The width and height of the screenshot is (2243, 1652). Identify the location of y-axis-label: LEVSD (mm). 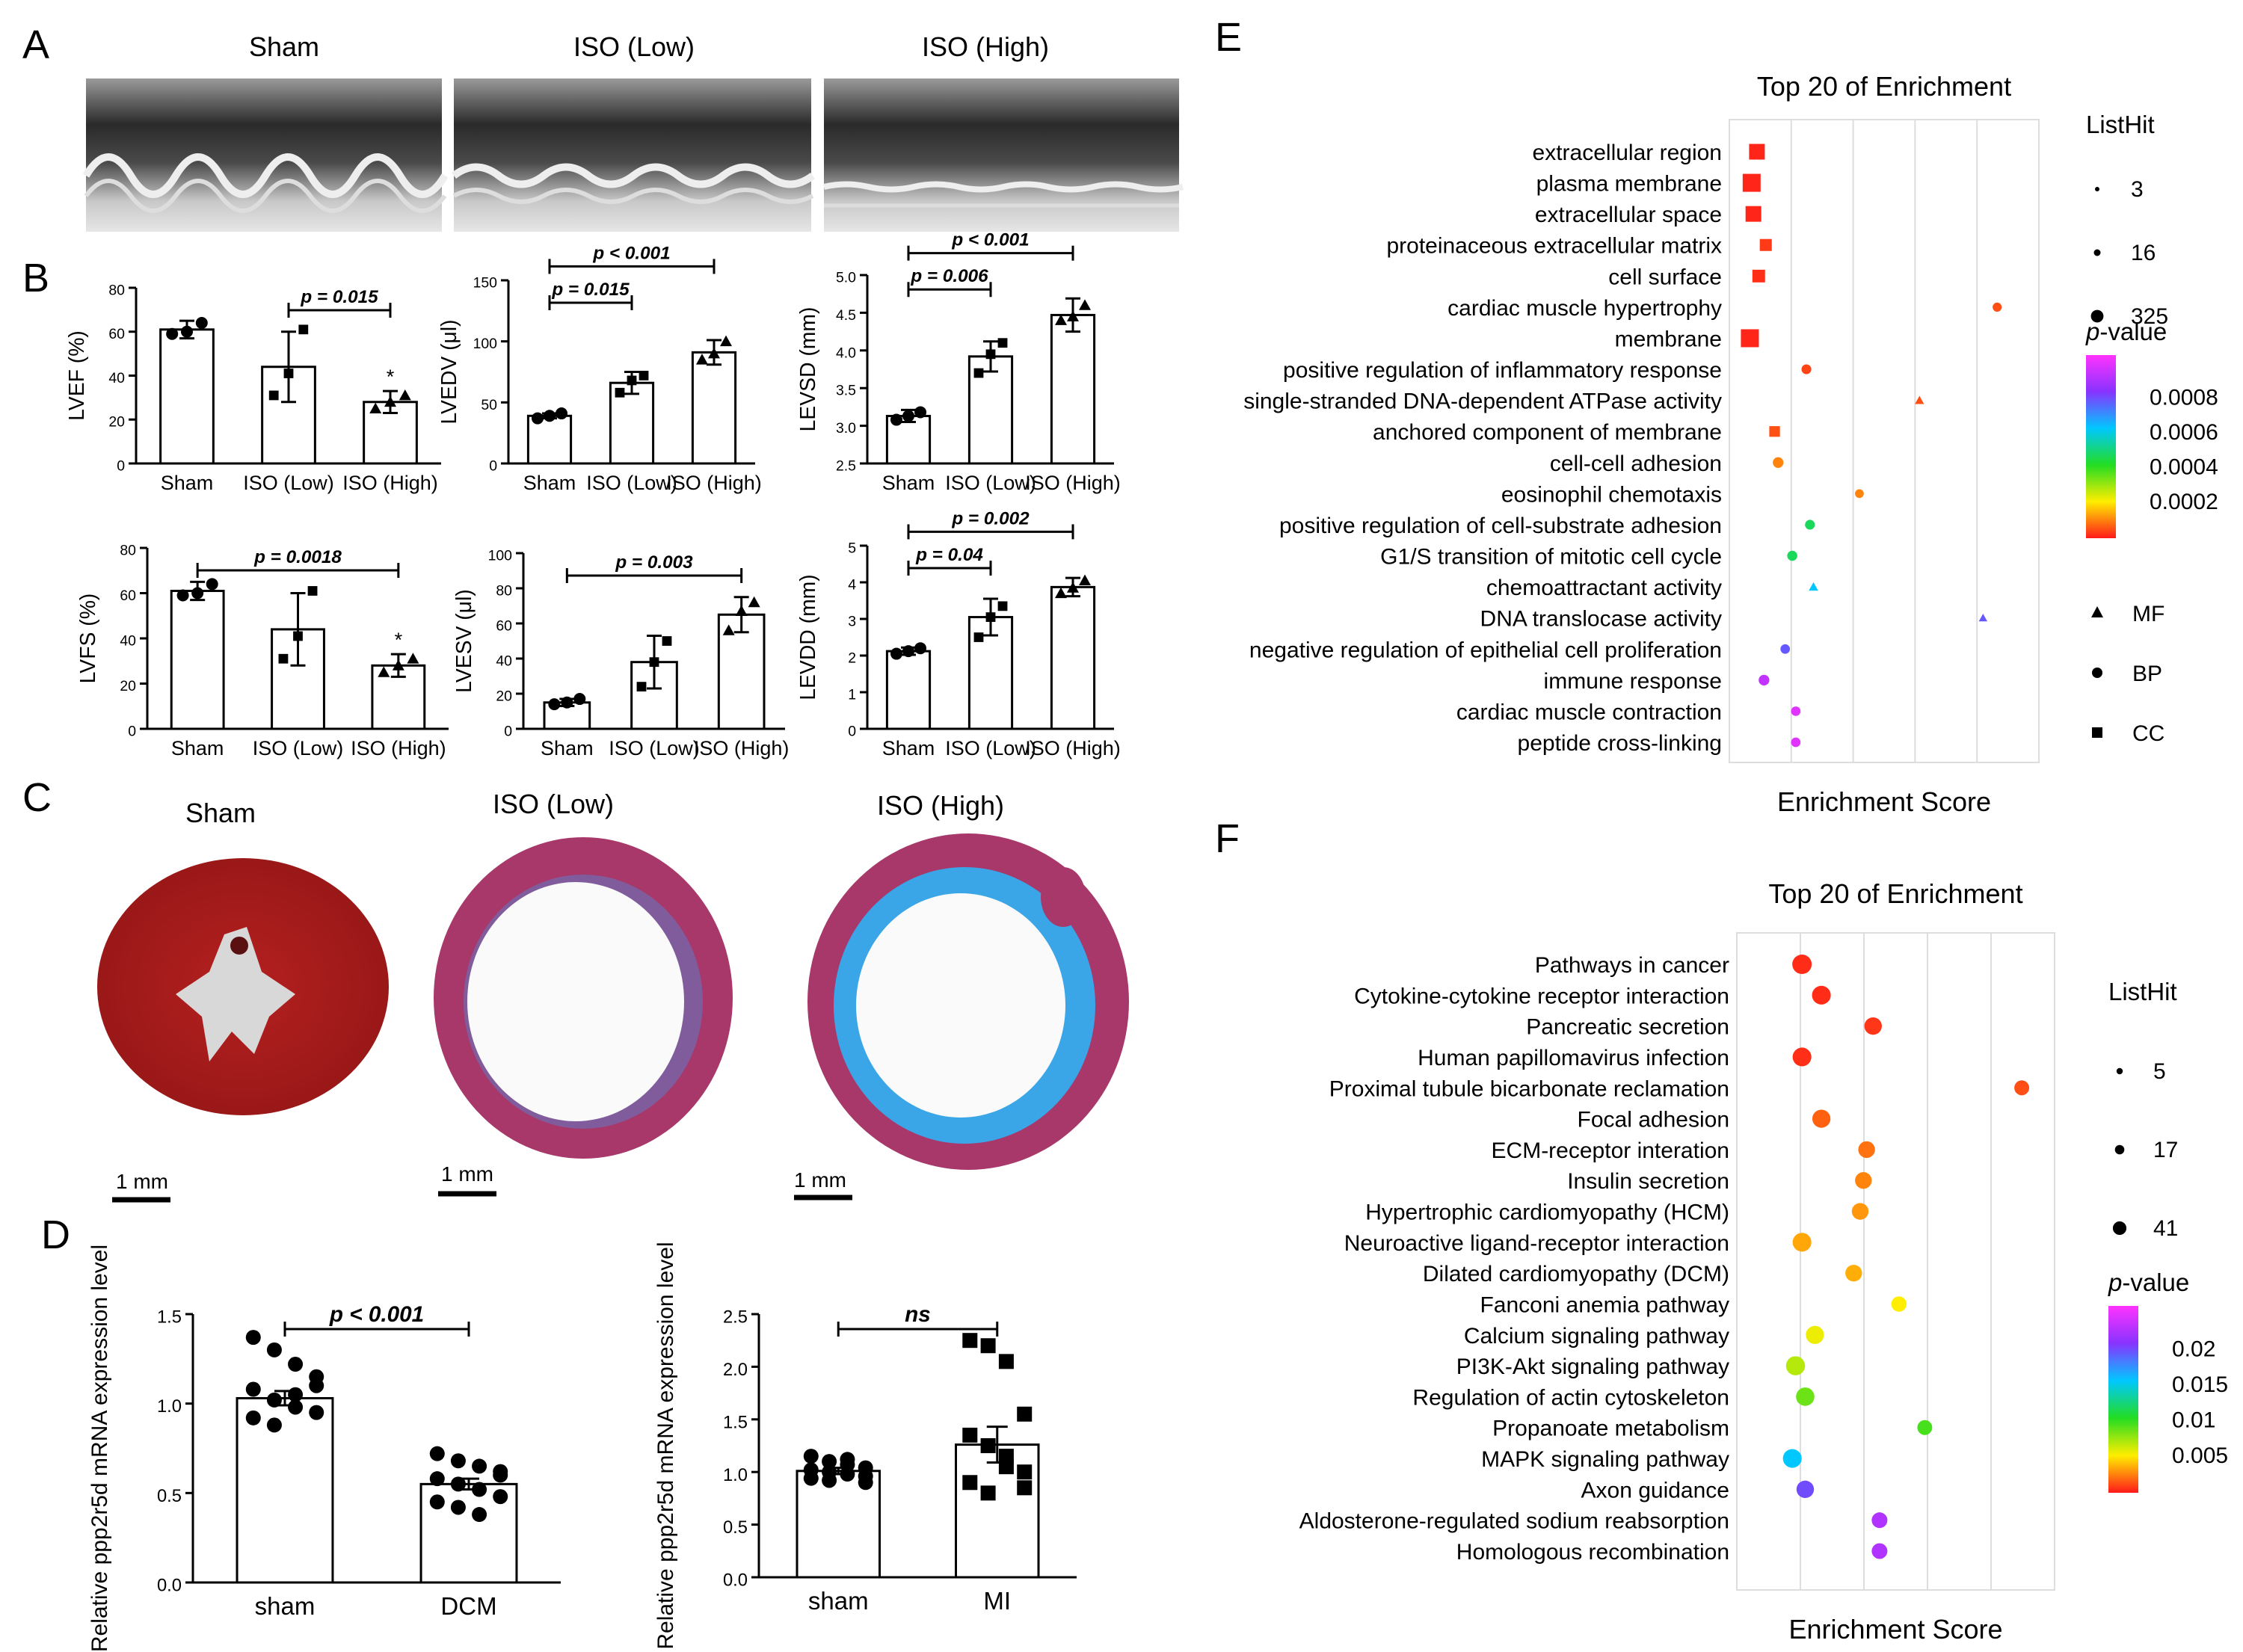
(808, 369).